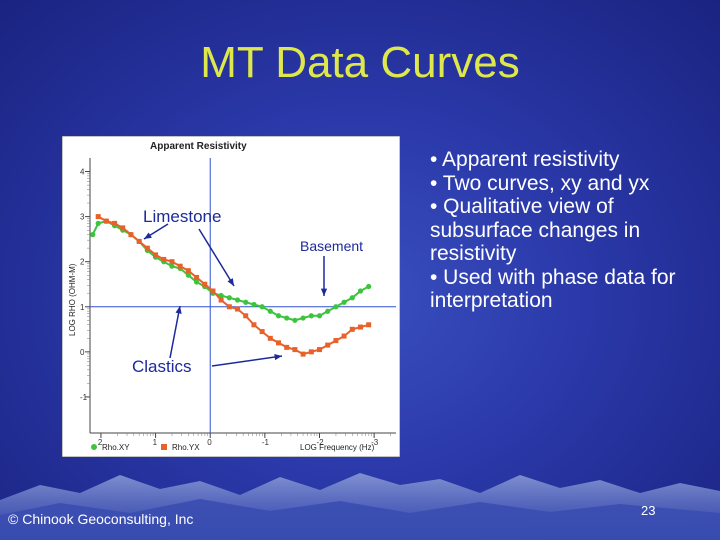 Image resolution: width=720 pixels, height=540 pixels. What do you see at coordinates (164, 447) in the screenshot?
I see `legend-rhoyx-marker` at bounding box center [164, 447].